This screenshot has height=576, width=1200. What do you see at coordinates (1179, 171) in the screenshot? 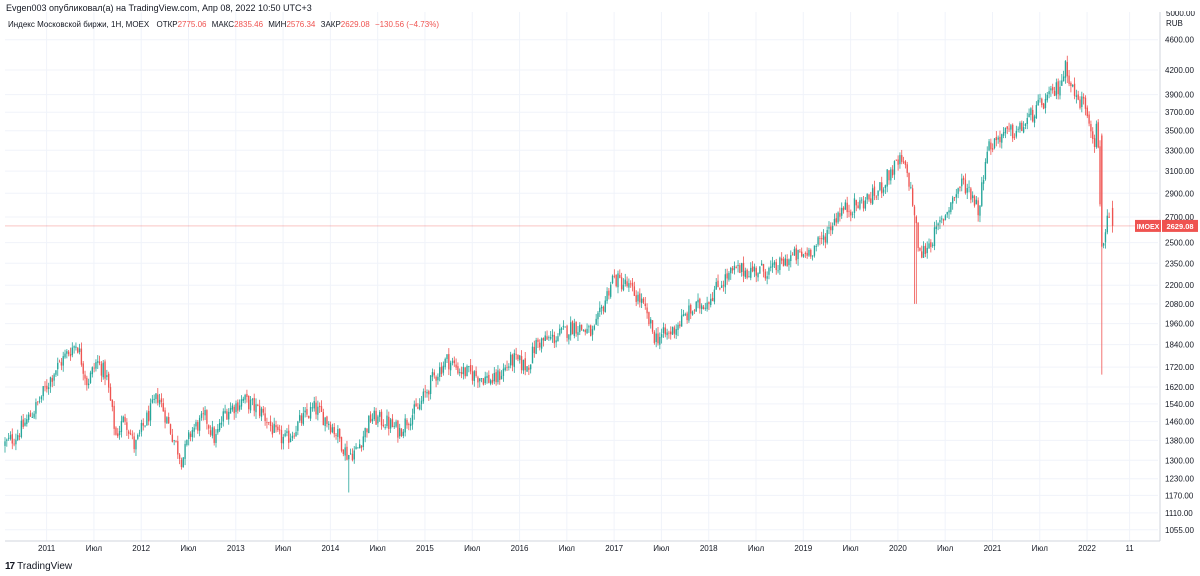
I see `y-tick-label: 3100.00` at bounding box center [1179, 171].